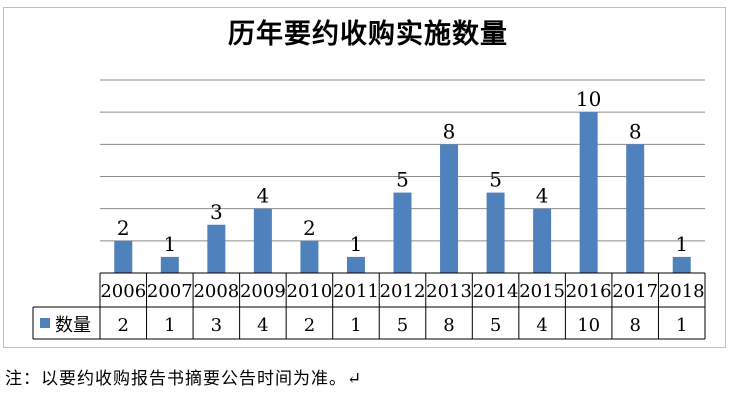 The width and height of the screenshot is (736, 401). Describe the element at coordinates (542, 196) in the screenshot. I see `data-label-2015: 4` at that location.